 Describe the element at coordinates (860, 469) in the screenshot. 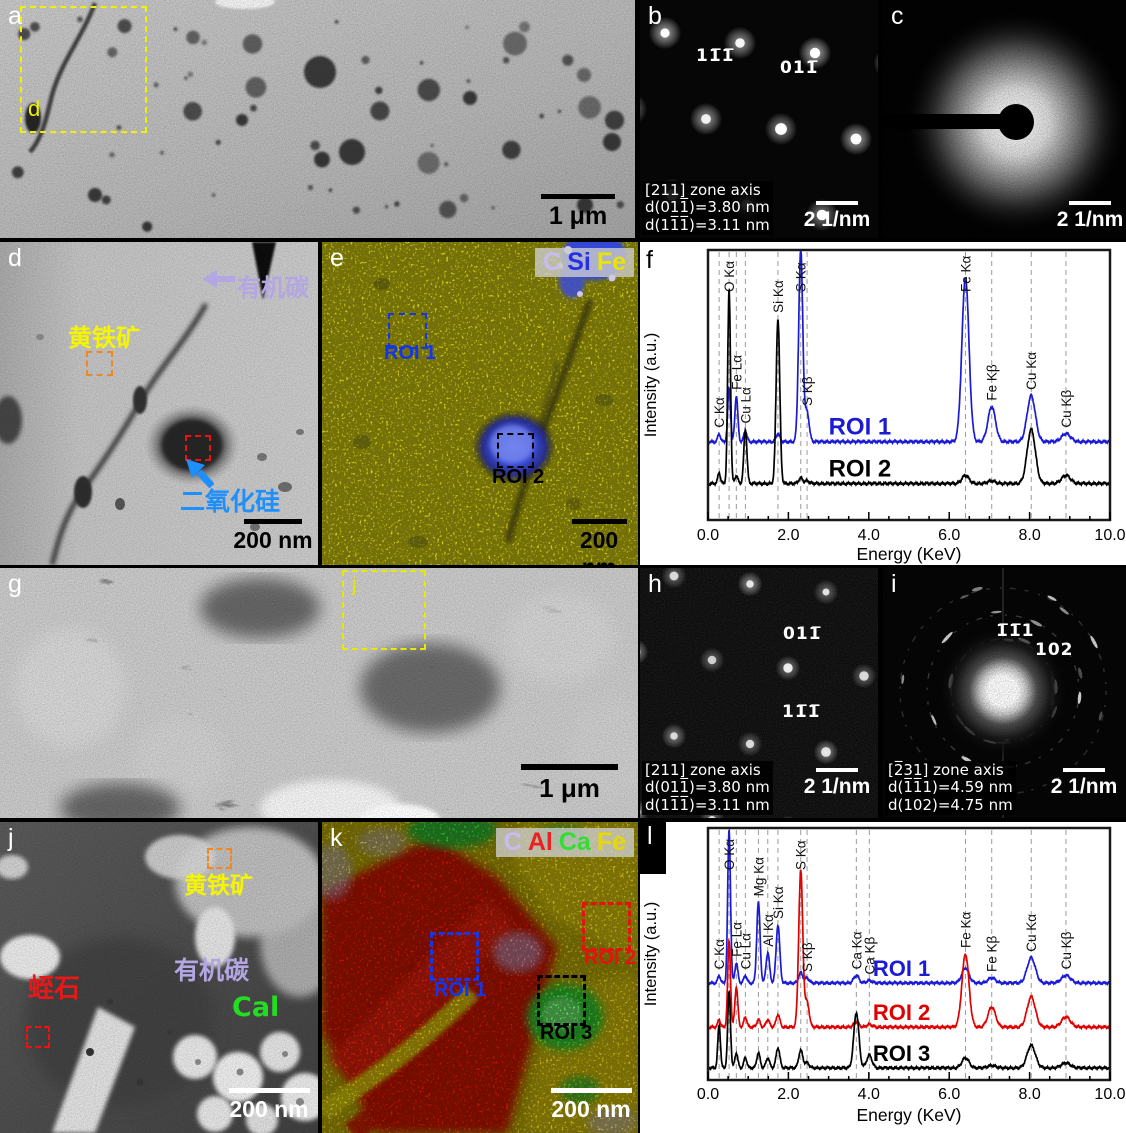

I see `svg-text: ROI 2` at that location.